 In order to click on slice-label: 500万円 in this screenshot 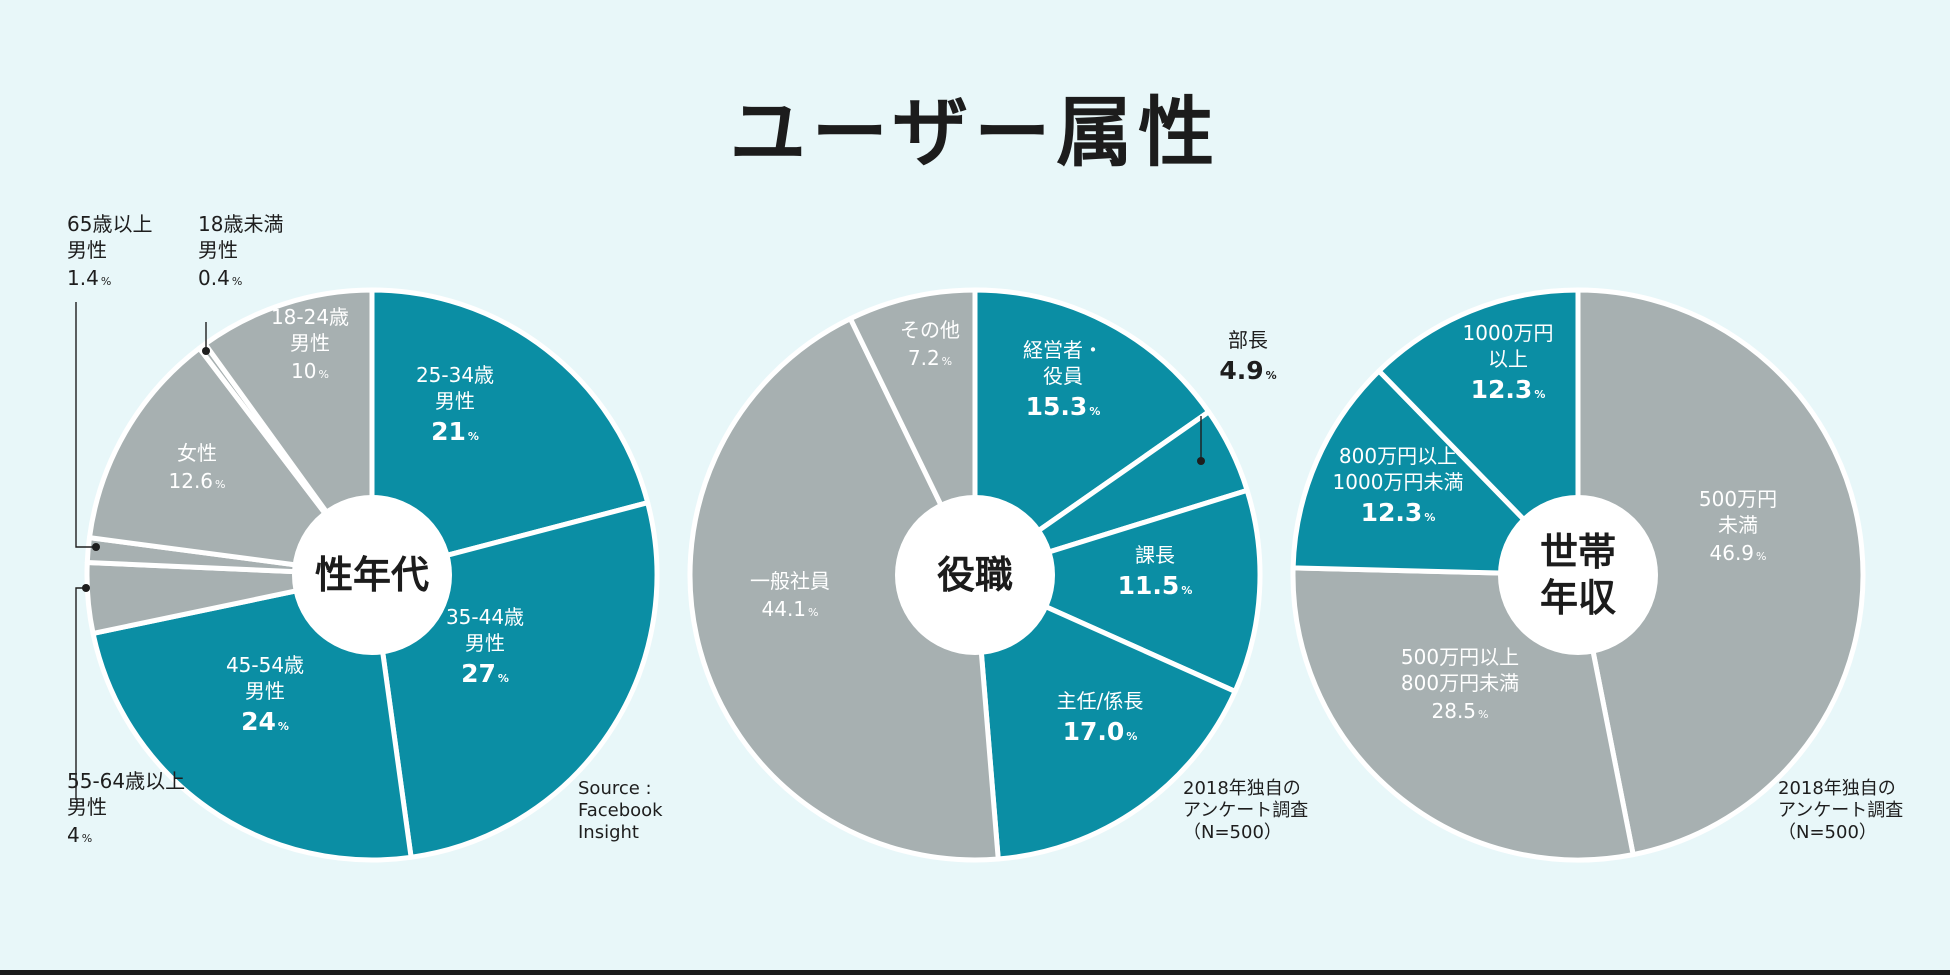, I will do `click(1738, 499)`.